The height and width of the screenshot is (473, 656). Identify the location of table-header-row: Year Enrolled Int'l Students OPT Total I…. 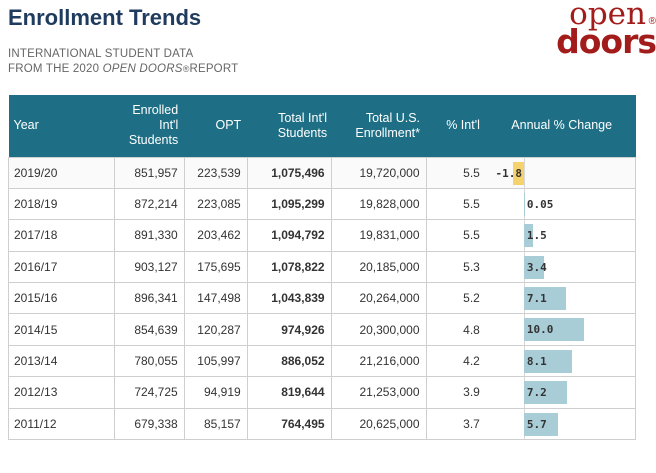
(322, 126).